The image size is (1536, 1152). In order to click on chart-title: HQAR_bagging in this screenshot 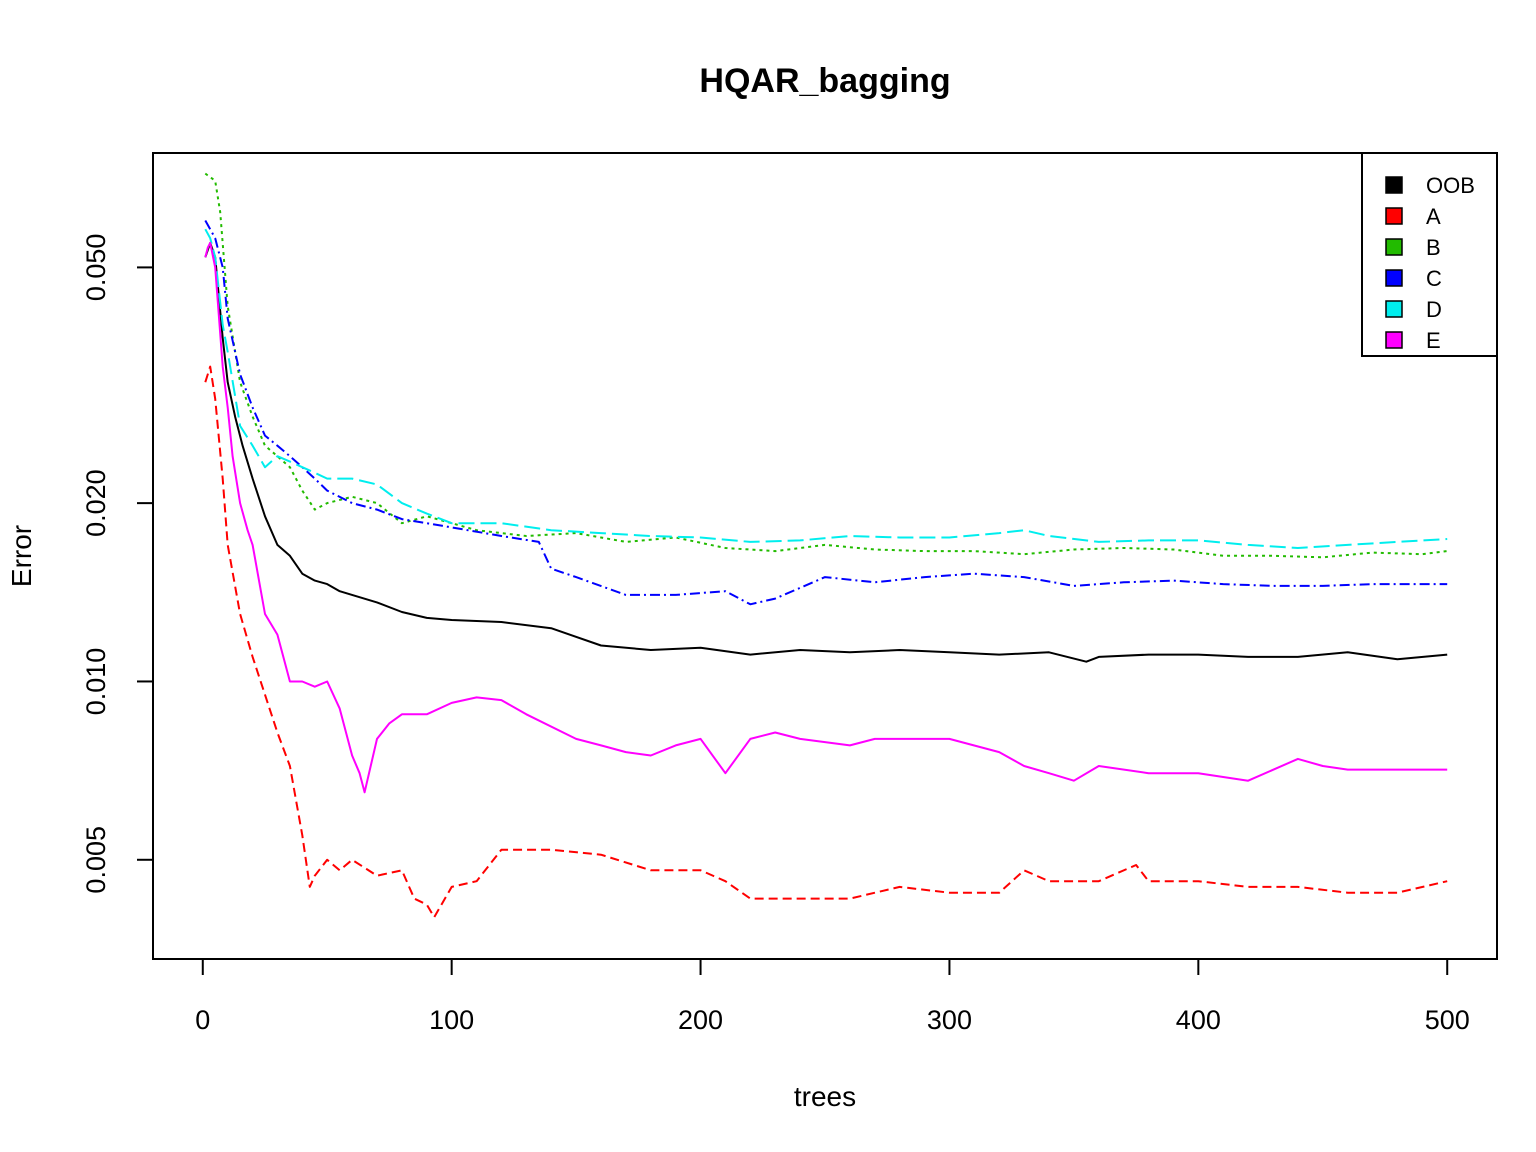, I will do `click(824, 81)`.